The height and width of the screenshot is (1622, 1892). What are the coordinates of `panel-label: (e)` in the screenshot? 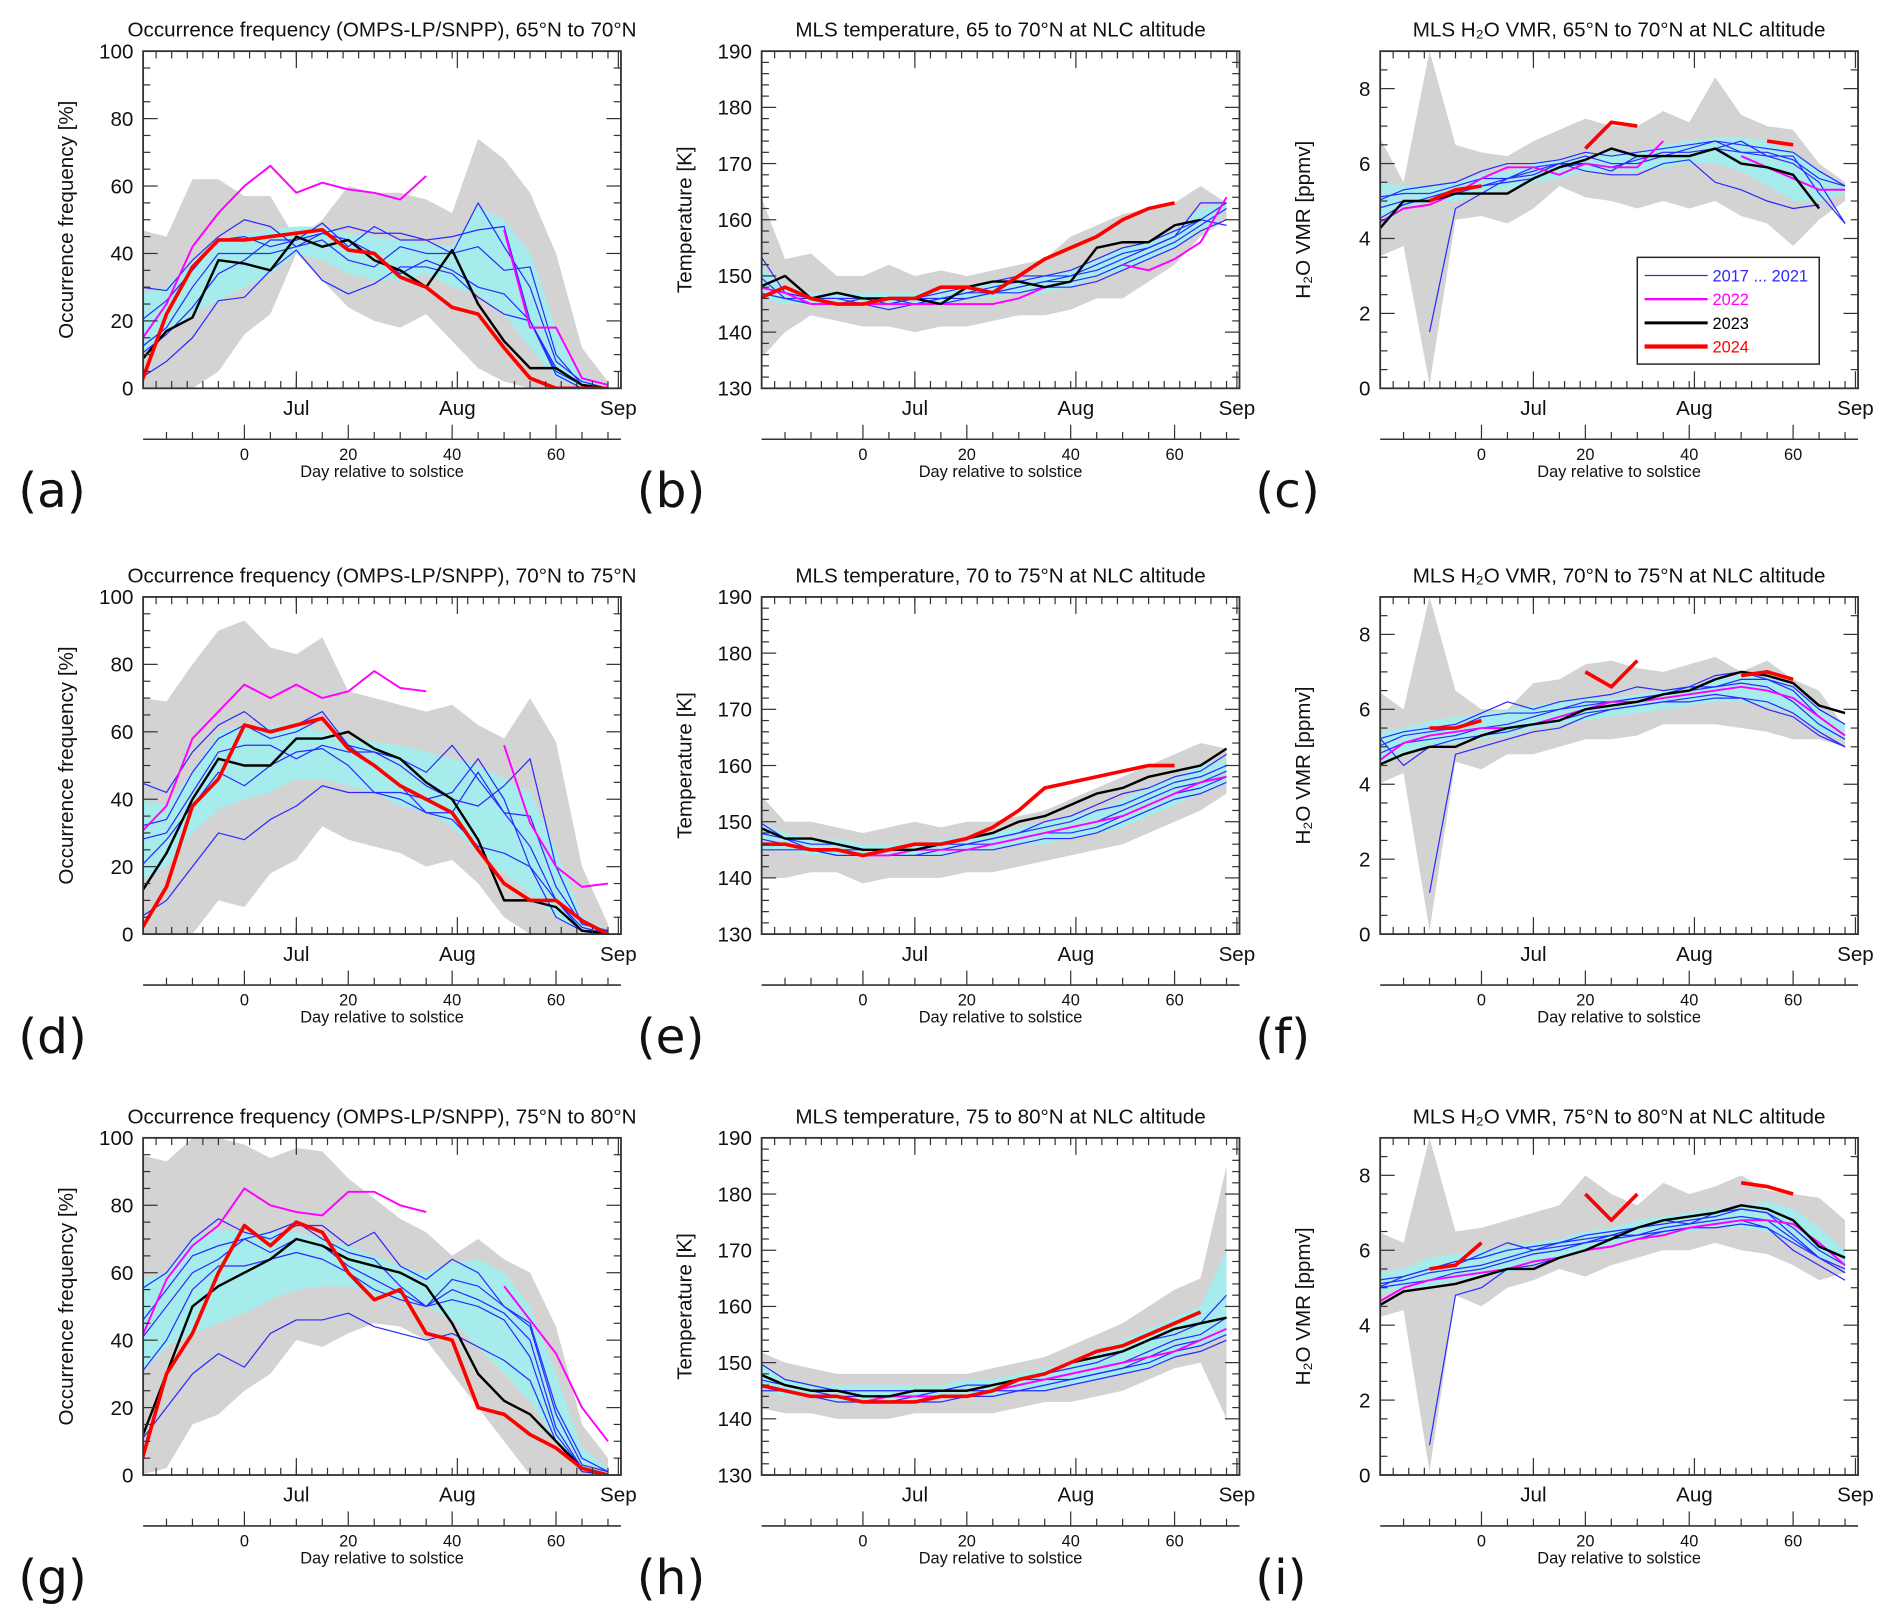 It's located at (671, 1037).